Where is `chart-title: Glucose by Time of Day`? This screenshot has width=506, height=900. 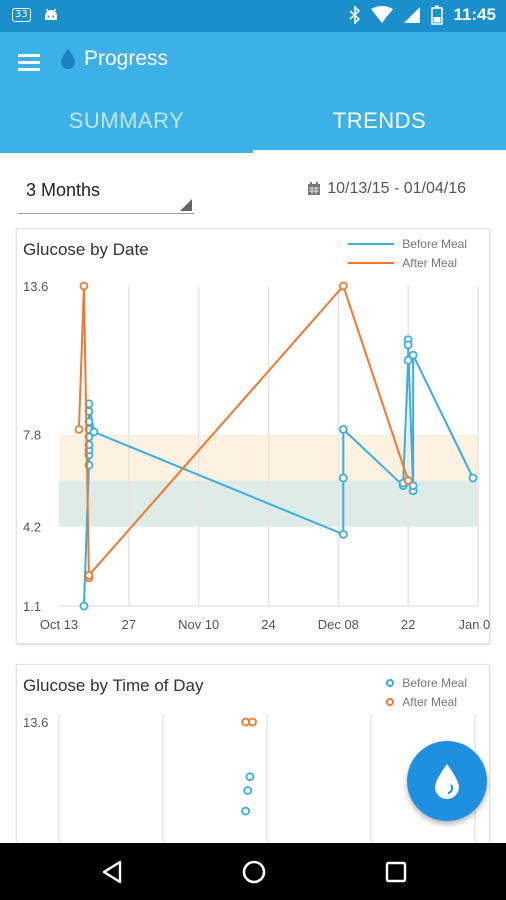
chart-title: Glucose by Time of Day is located at coordinates (113, 685).